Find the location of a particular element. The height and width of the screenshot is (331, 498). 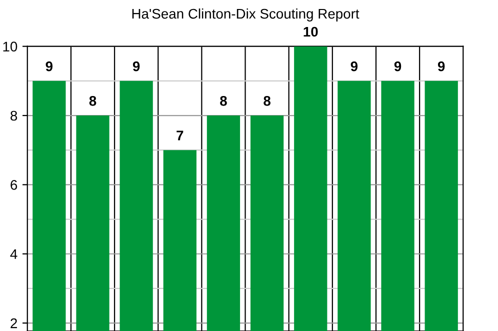

y-tick-label: 10 is located at coordinates (10, 47).